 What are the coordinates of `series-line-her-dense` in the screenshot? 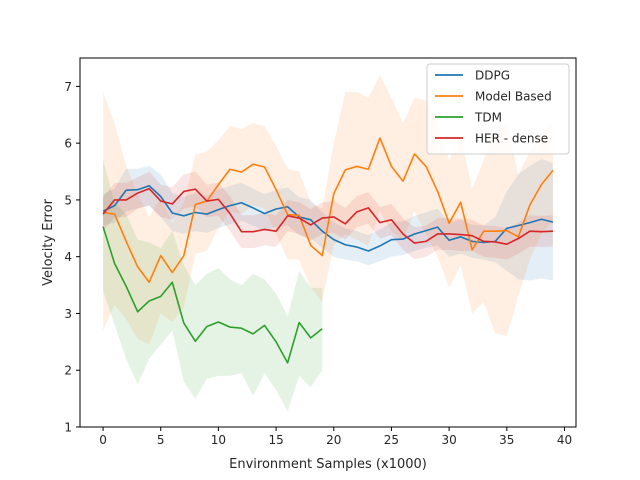 It's located at (327, 216).